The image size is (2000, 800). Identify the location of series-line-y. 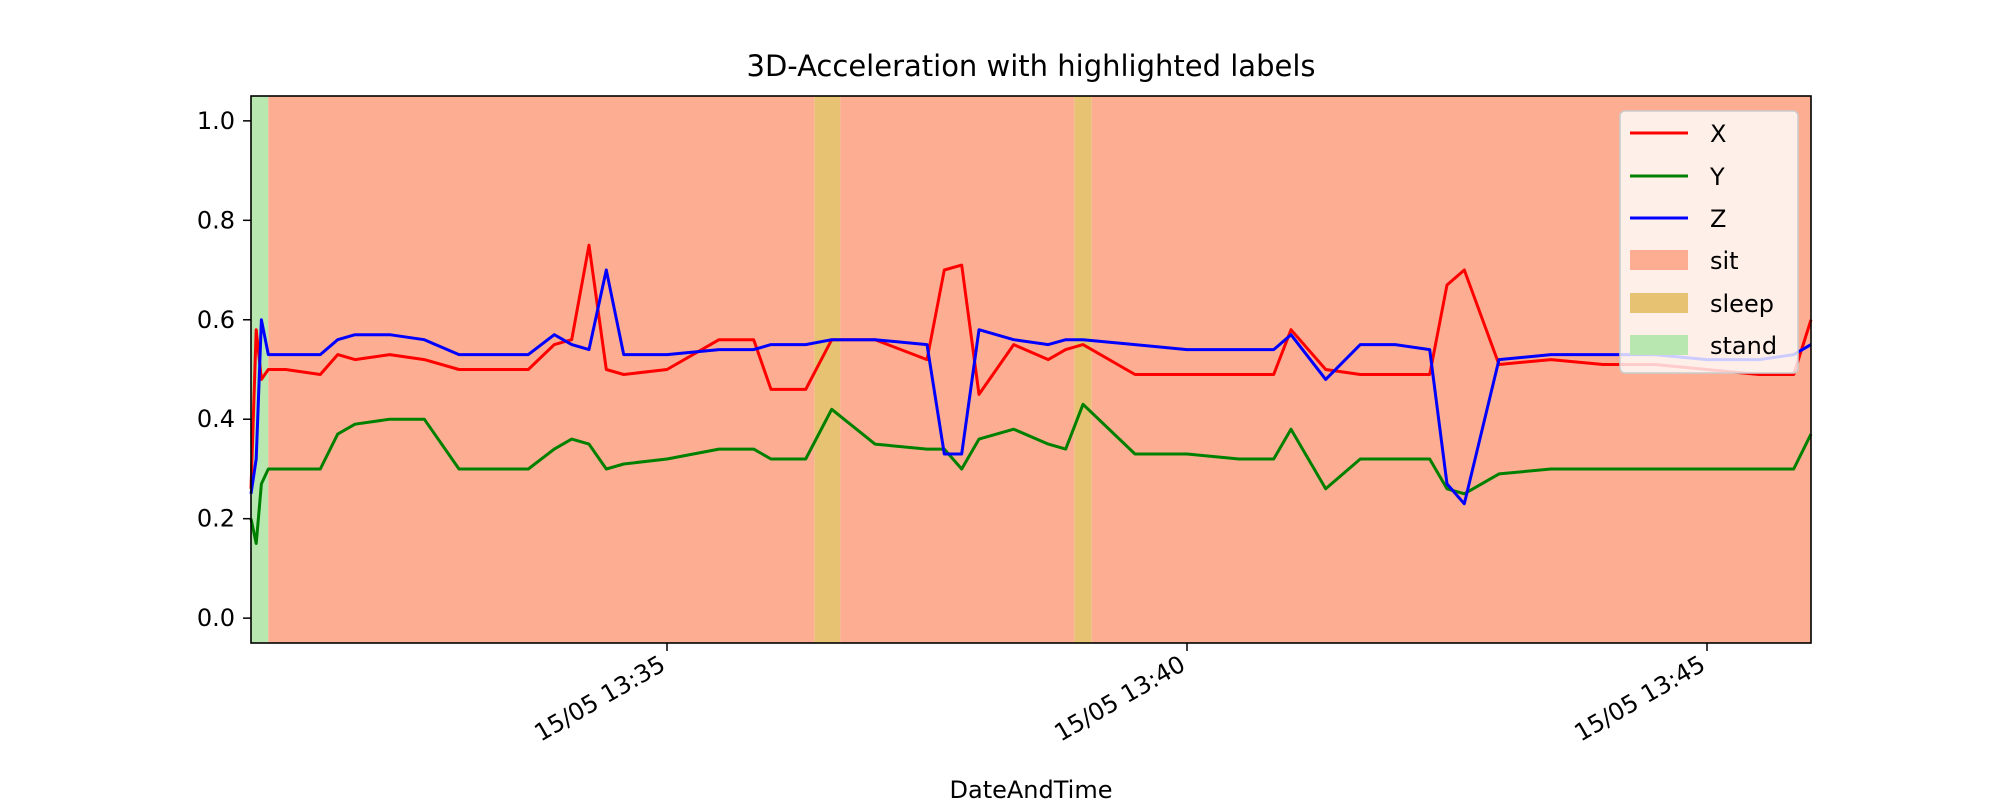
(1031, 473).